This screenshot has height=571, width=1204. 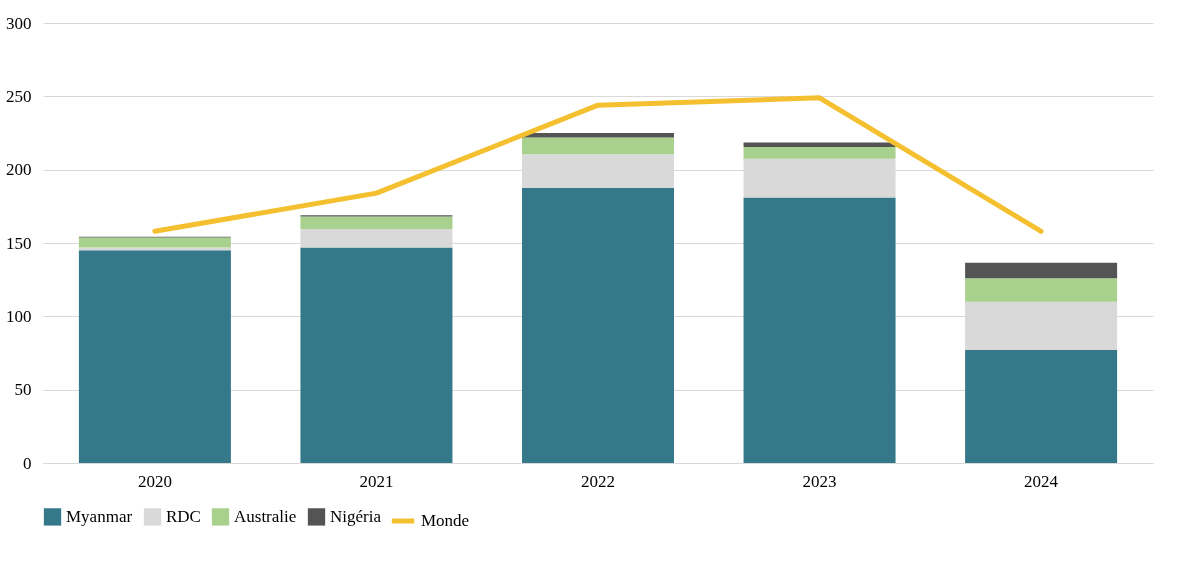 What do you see at coordinates (819, 481) in the screenshot?
I see `x-tick-label: 2023` at bounding box center [819, 481].